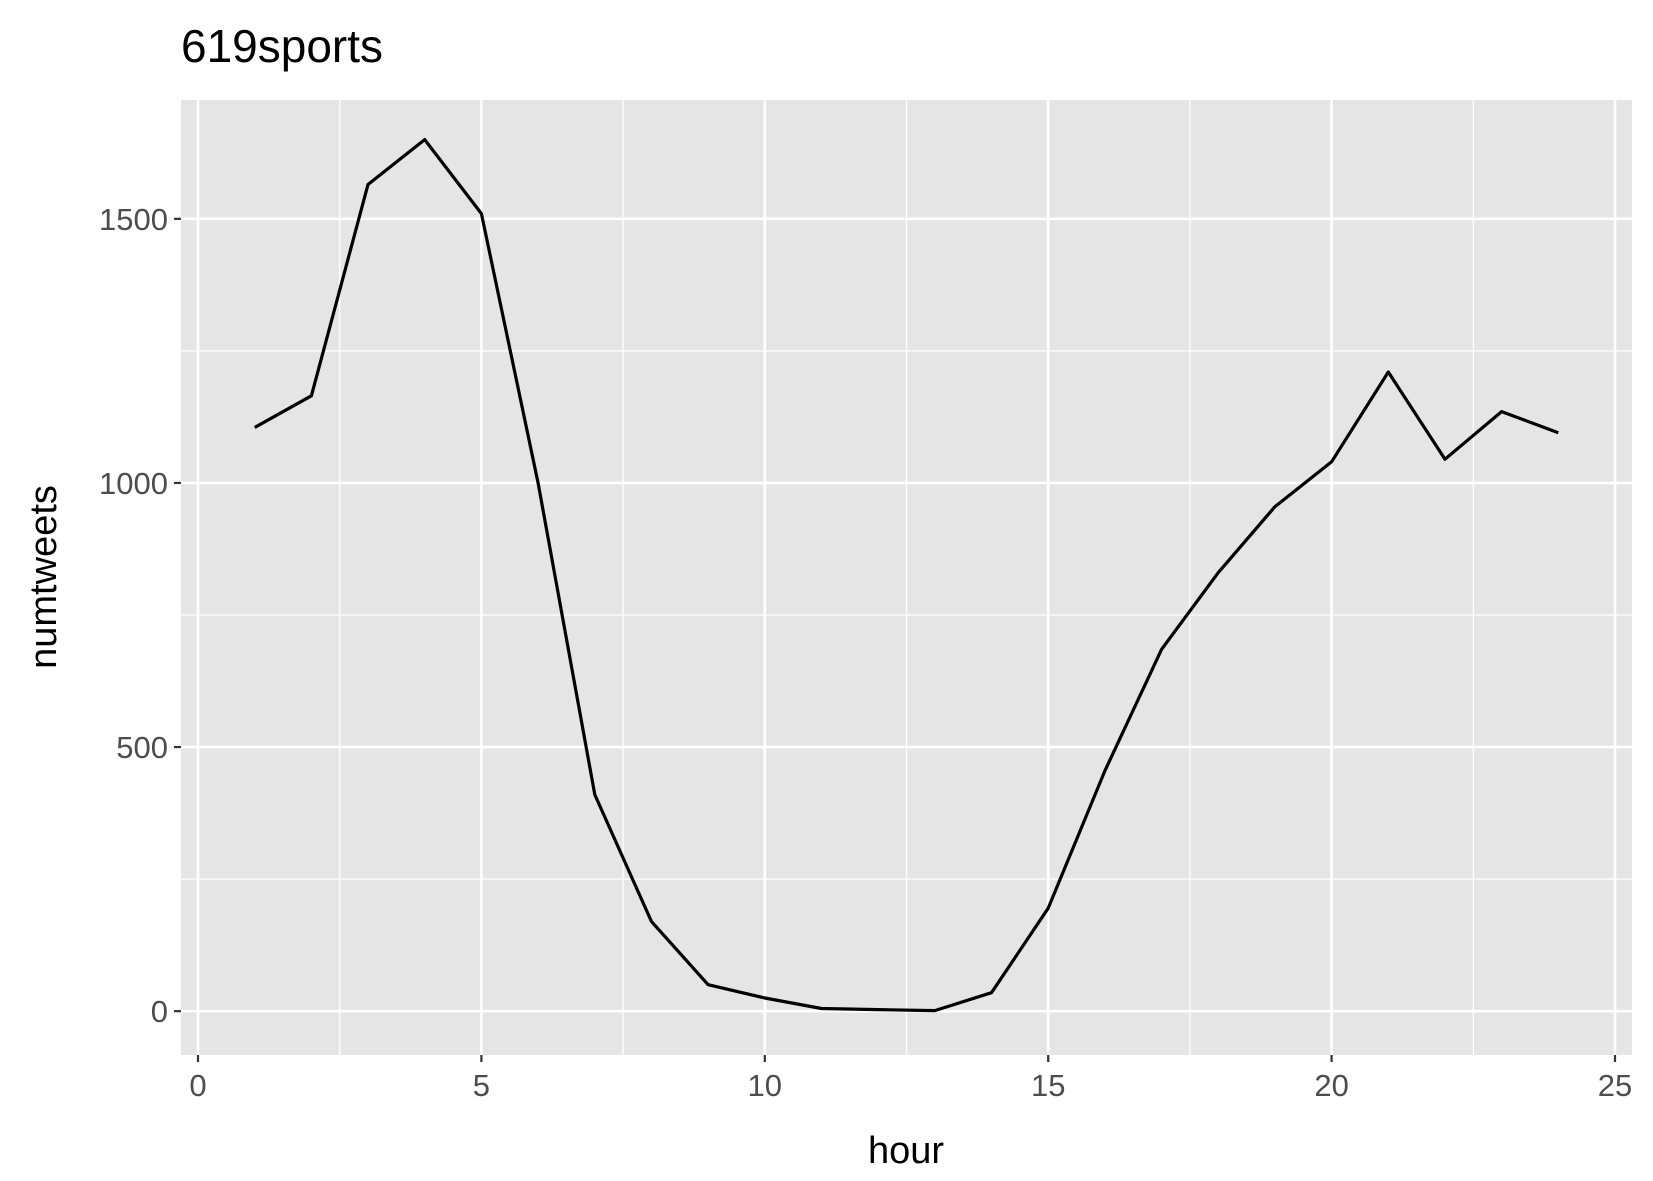 The height and width of the screenshot is (1181, 1653). I want to click on x-tick-label: 5, so click(481, 1085).